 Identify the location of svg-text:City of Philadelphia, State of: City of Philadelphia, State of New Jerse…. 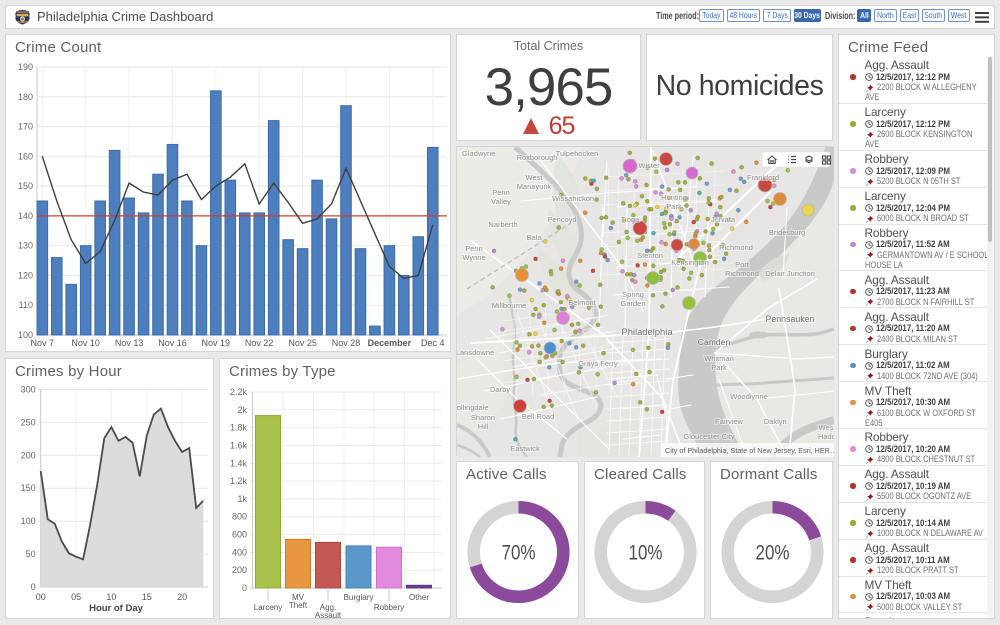
(749, 450).